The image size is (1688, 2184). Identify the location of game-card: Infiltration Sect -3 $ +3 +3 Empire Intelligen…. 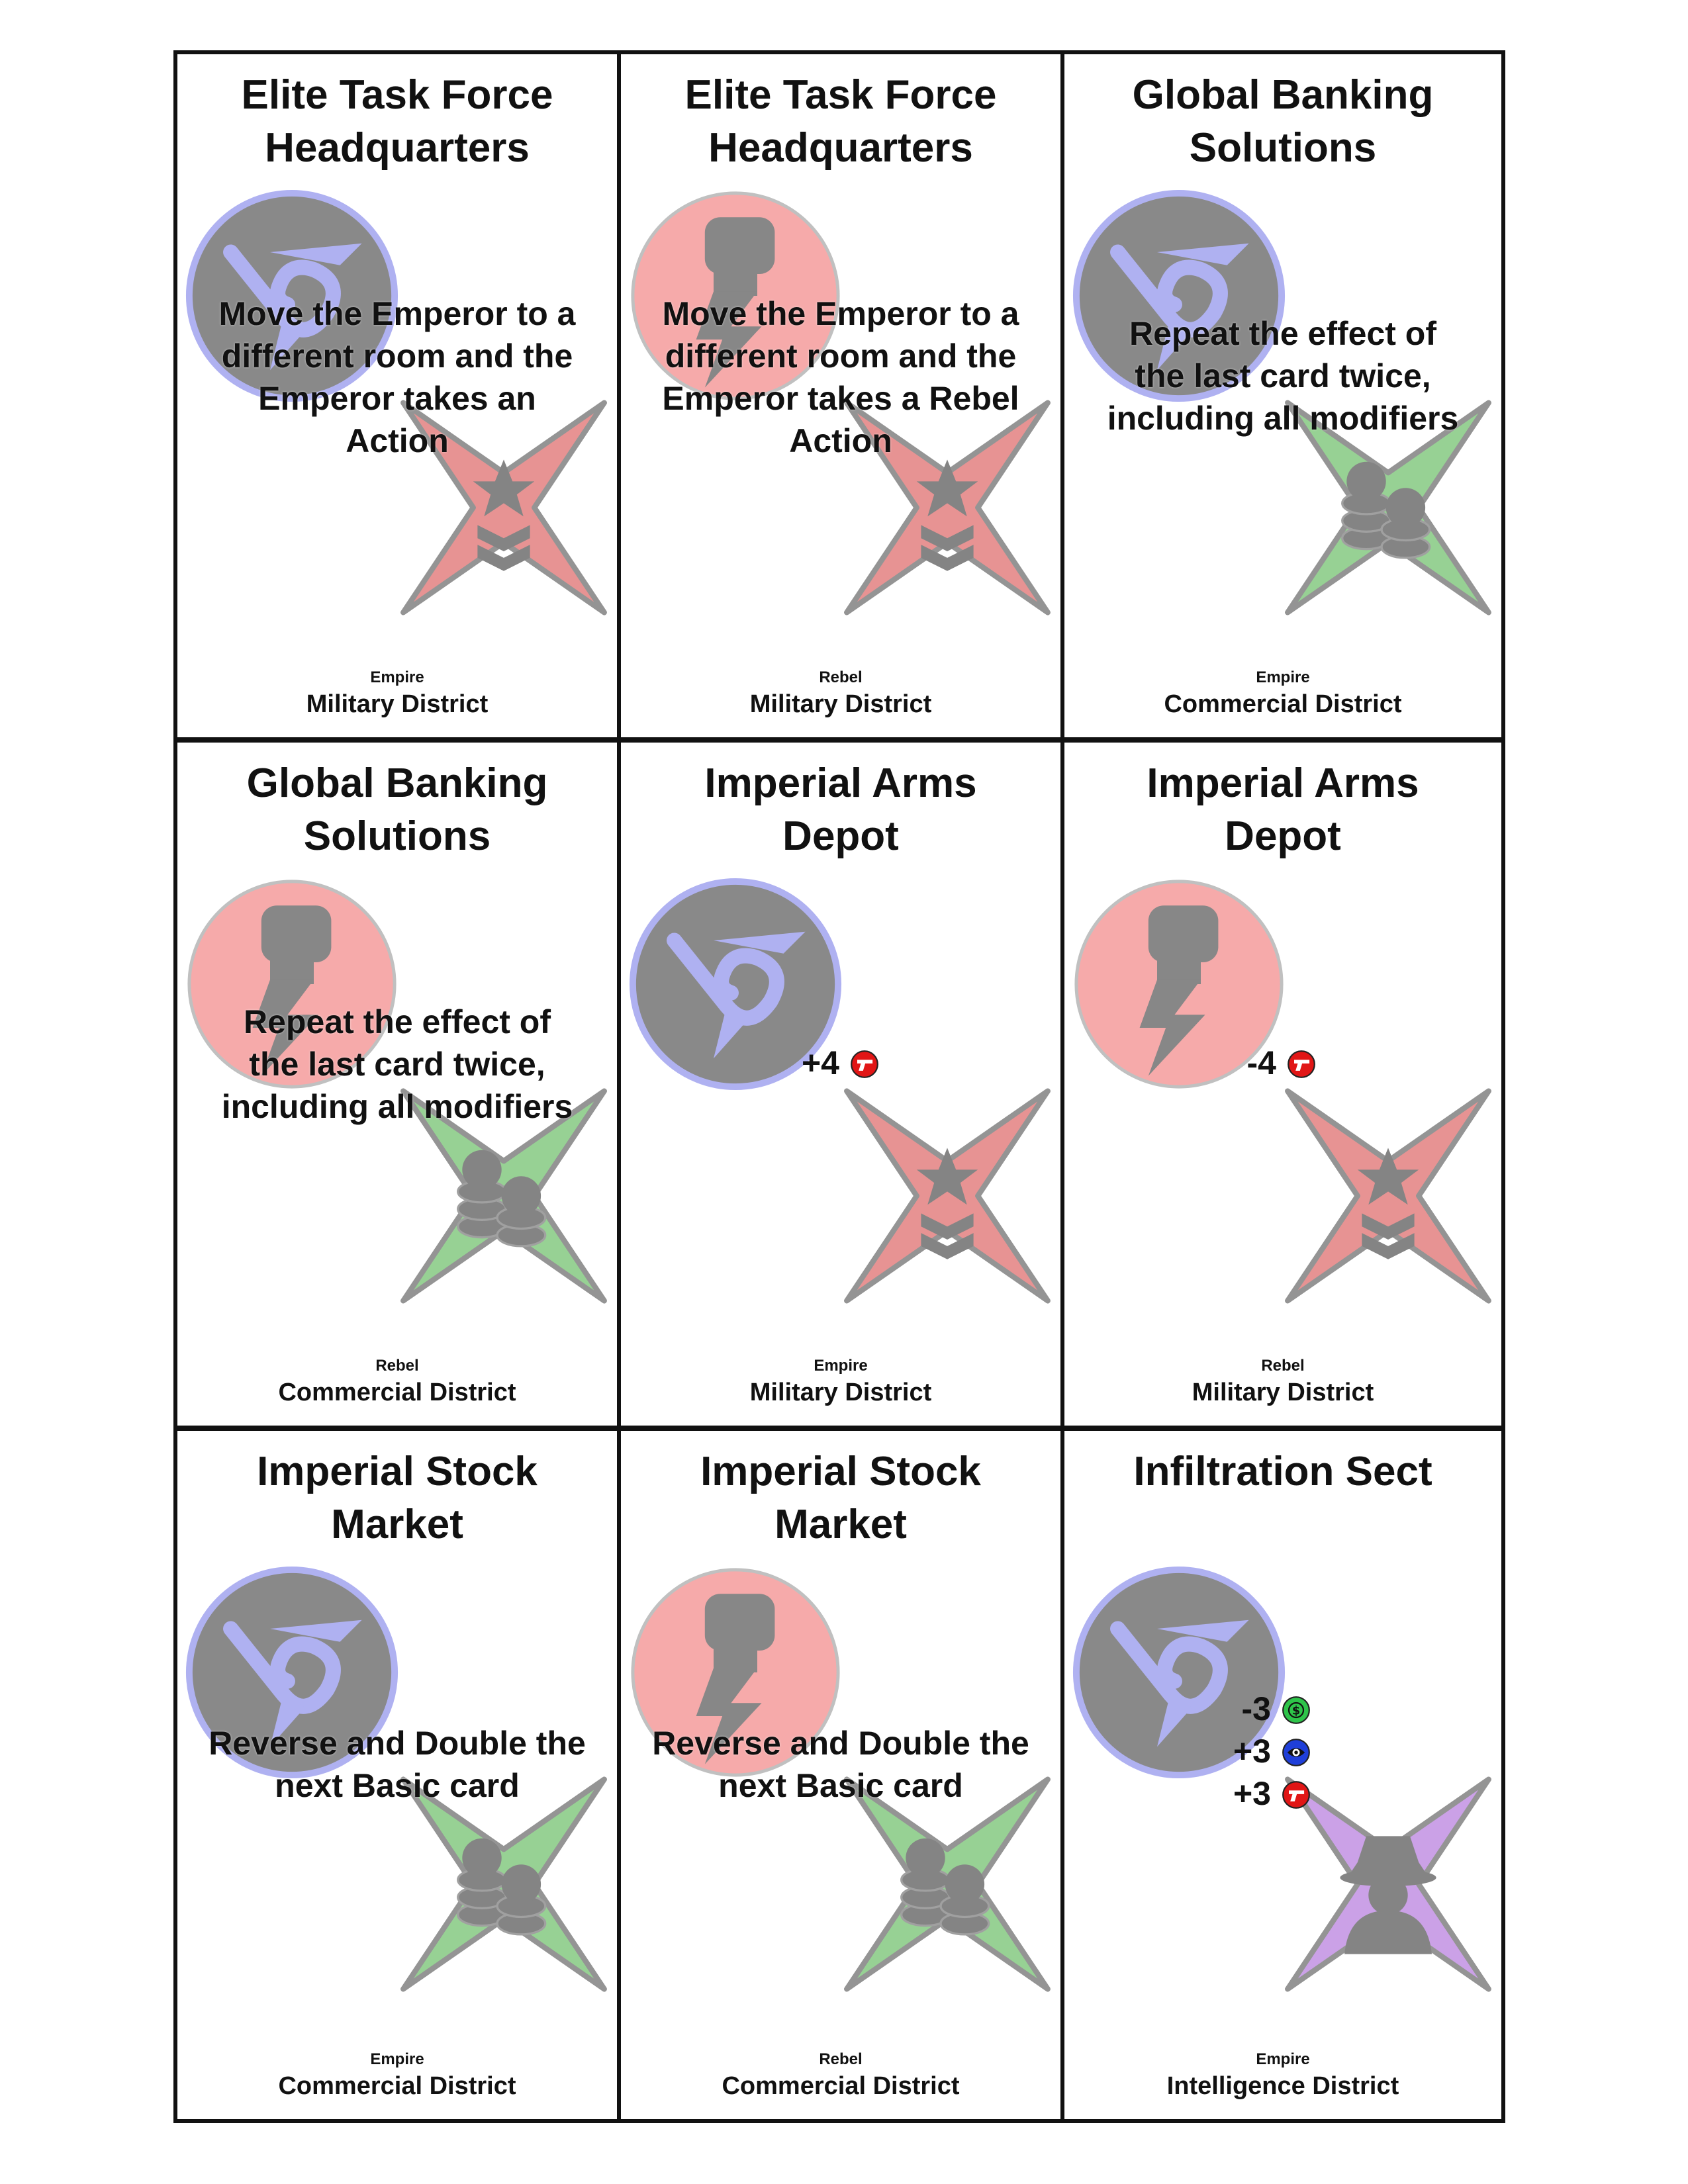
(1282, 1775).